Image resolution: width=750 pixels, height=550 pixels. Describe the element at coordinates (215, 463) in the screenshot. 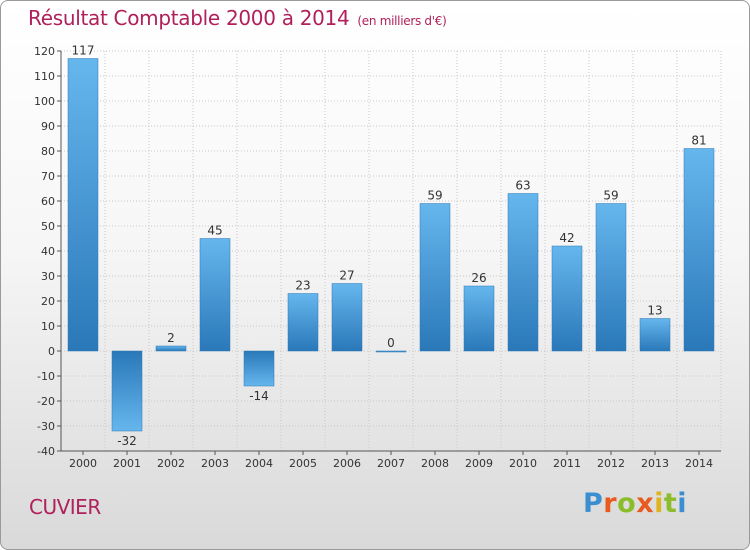

I see `x-tick-label: 2003` at that location.